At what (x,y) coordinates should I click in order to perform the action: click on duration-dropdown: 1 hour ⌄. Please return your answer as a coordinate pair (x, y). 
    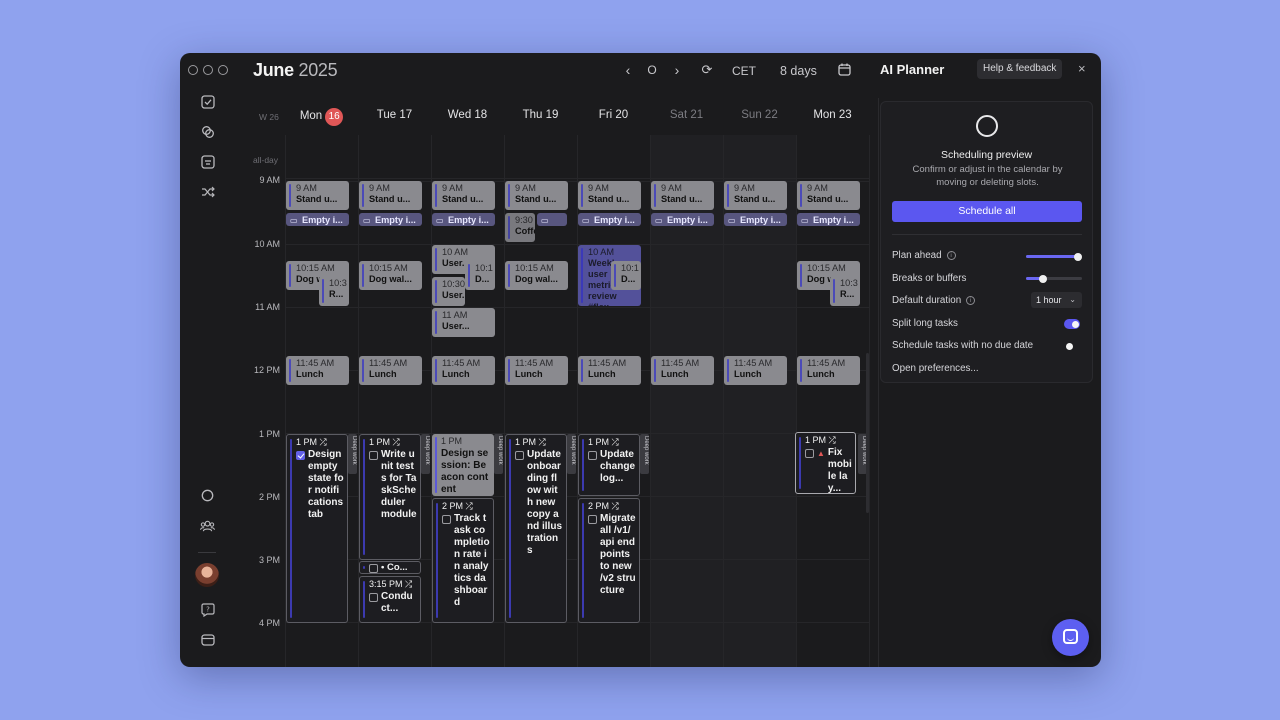
    Looking at the image, I should click on (1056, 300).